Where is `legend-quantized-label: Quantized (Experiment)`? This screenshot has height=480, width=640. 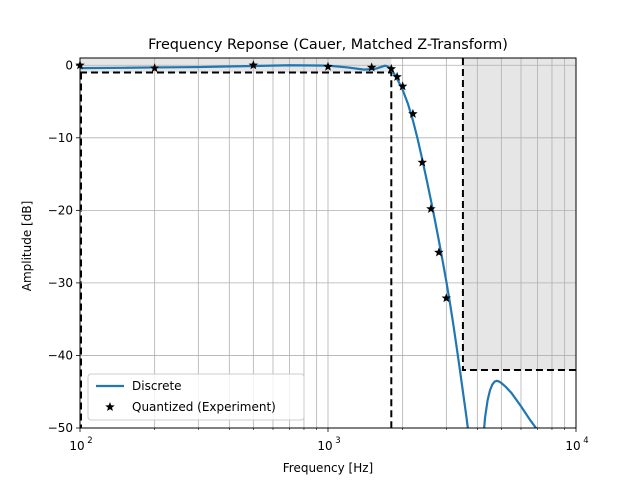
legend-quantized-label: Quantized (Experiment) is located at coordinates (204, 407).